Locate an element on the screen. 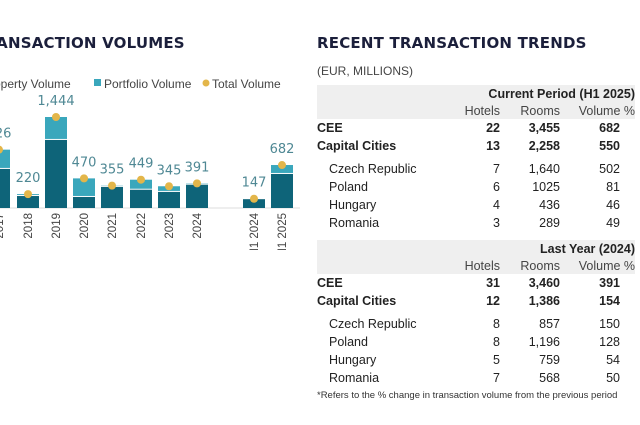 This screenshot has height=425, width=640. hotels-cell: 31 is located at coordinates (493, 283).